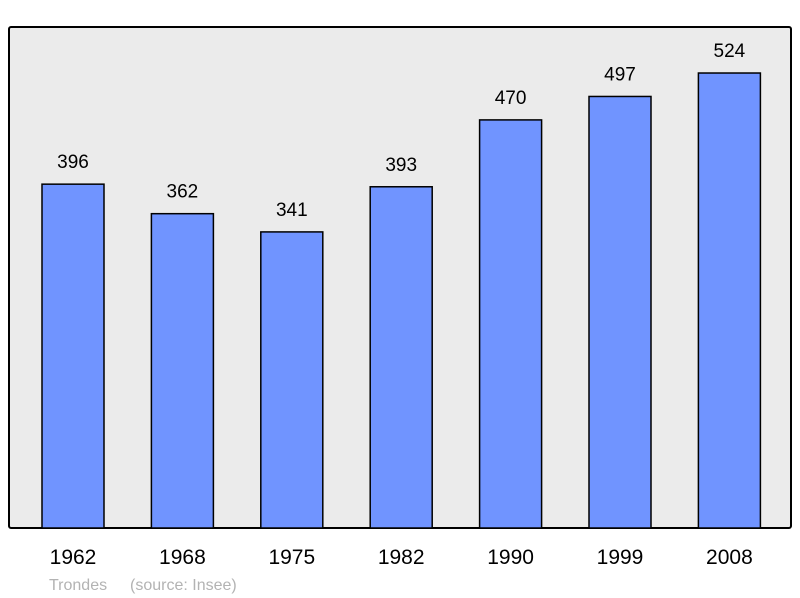  Describe the element at coordinates (73, 557) in the screenshot. I see `x-tick-label: 1962` at that location.